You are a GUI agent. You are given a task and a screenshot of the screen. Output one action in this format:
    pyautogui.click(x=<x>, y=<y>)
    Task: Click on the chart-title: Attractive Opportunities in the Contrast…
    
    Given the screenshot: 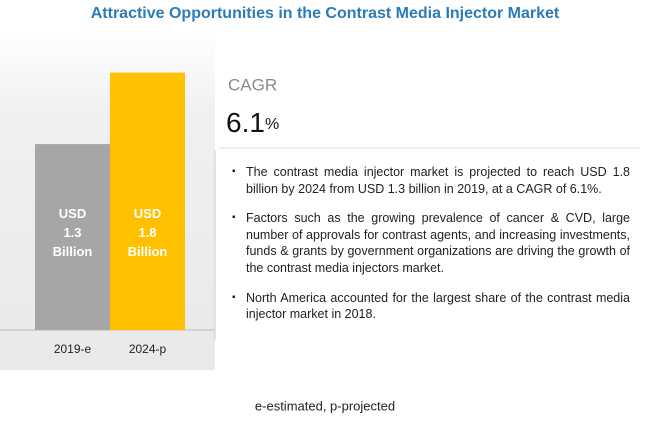 What is the action you would take?
    pyautogui.click(x=325, y=13)
    